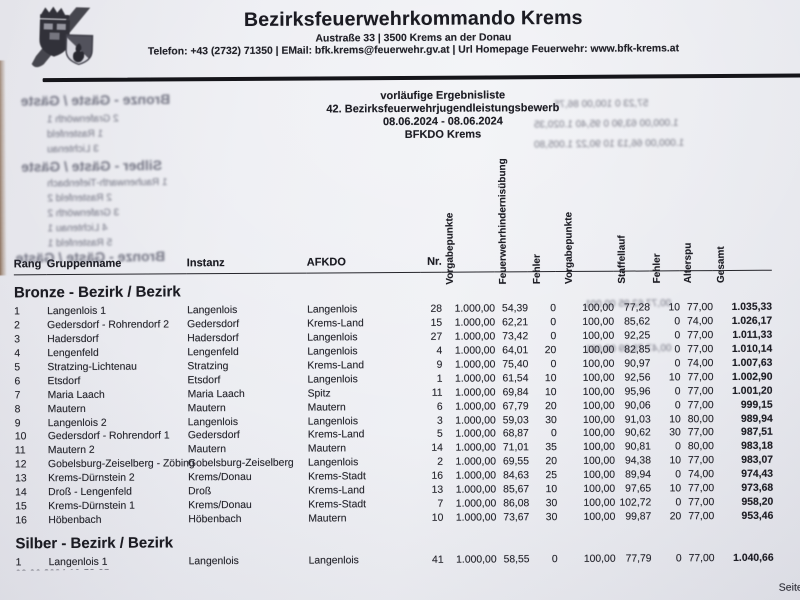  I want to click on bleed-through-artifact: 2 Grafenwörth 1, so click(82, 119).